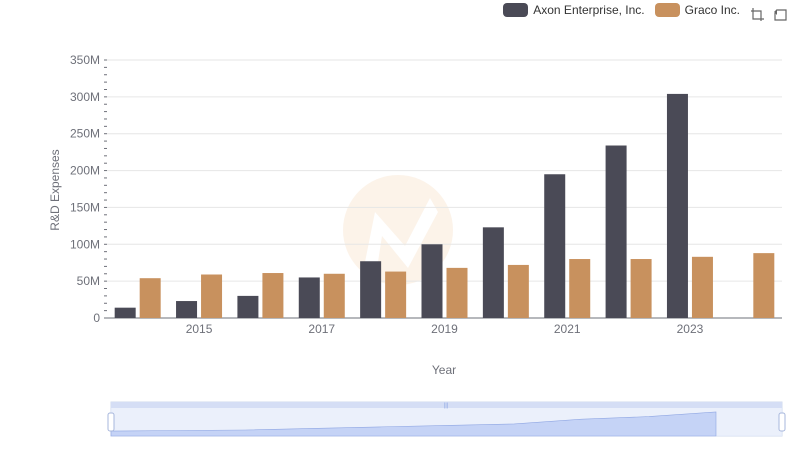 Image resolution: width=800 pixels, height=466 pixels. I want to click on x-axis: 2015 2017 2019 2021 2023, so click(444, 326).